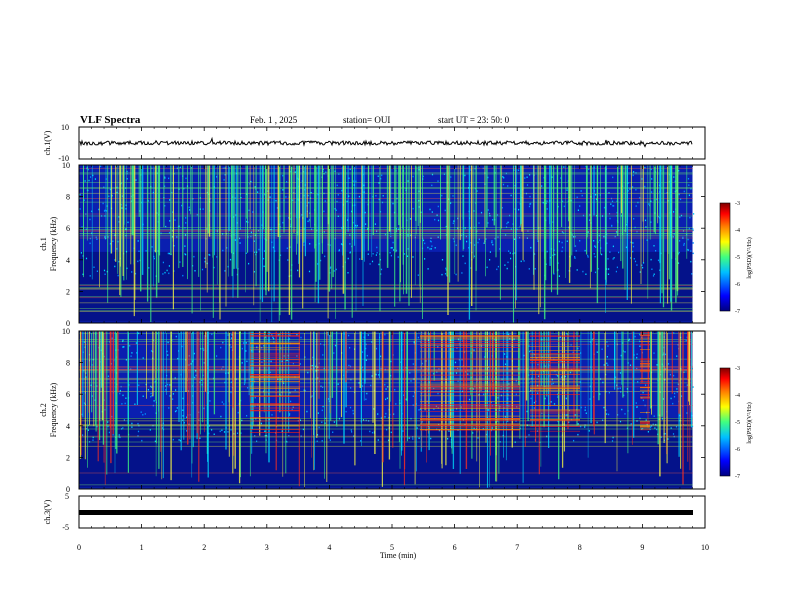 This screenshot has height=612, width=792. I want to click on ch1-ytick-bottom: -10, so click(63, 158).